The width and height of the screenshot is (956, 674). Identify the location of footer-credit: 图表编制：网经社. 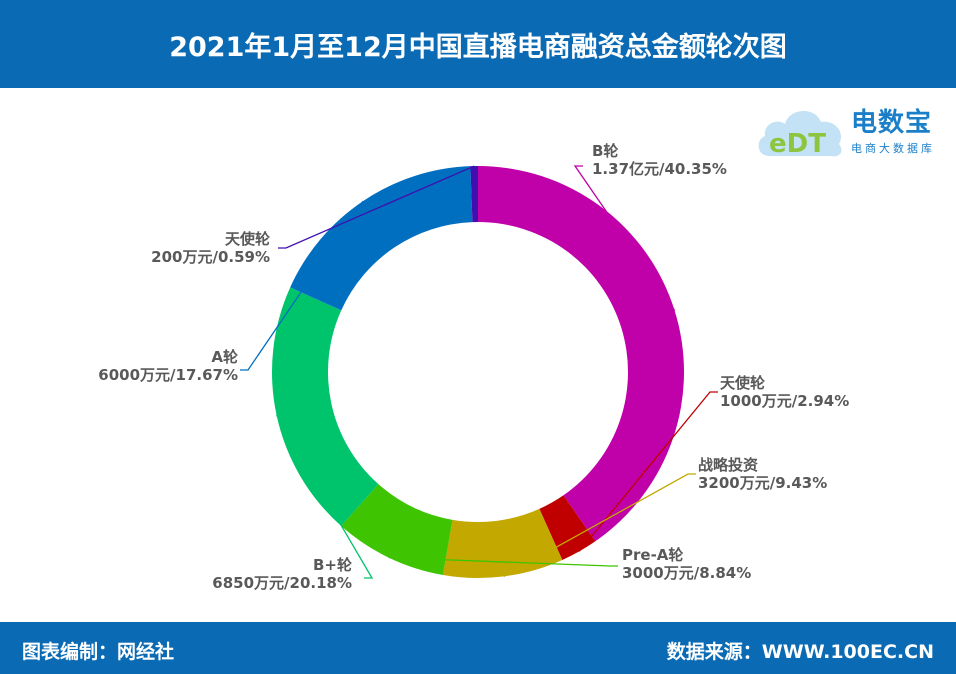
(98, 652).